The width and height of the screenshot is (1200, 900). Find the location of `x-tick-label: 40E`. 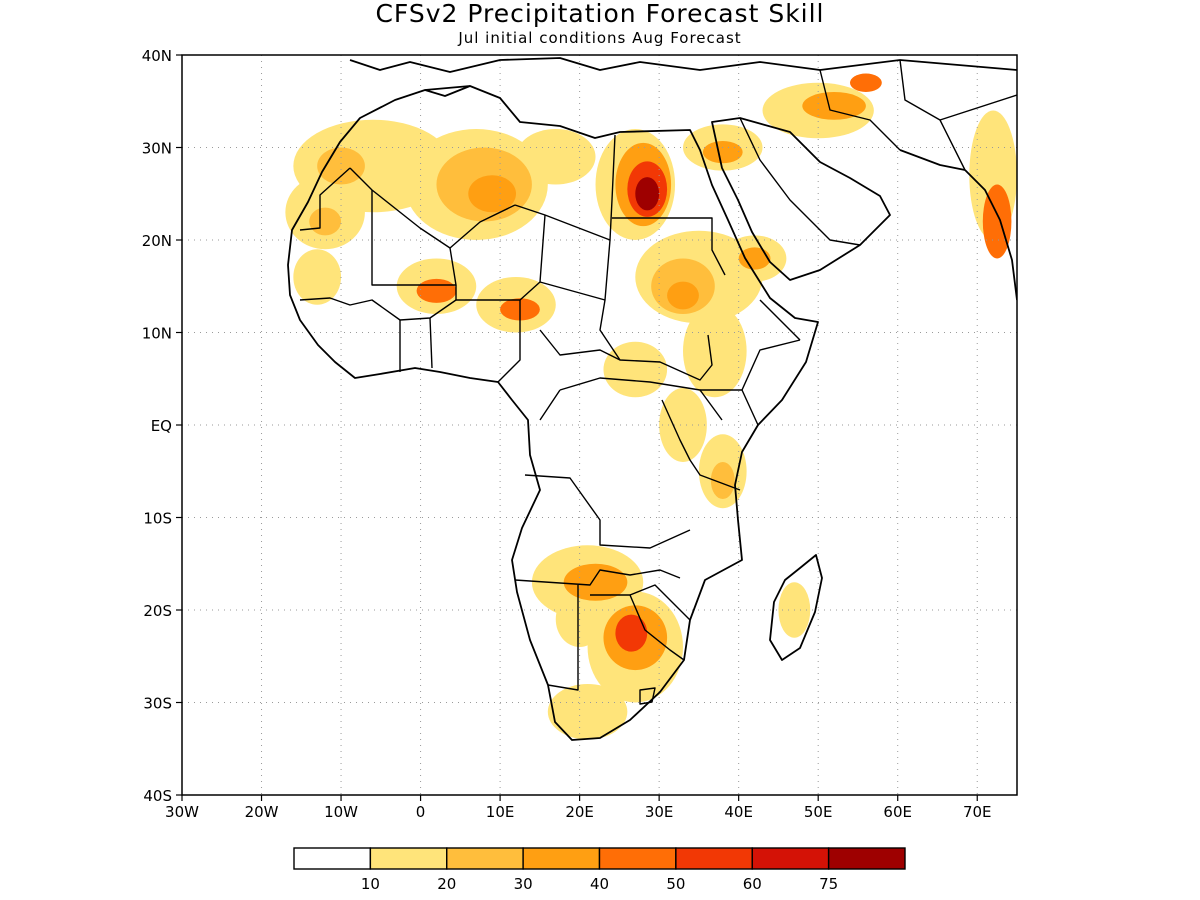

x-tick-label: 40E is located at coordinates (738, 812).